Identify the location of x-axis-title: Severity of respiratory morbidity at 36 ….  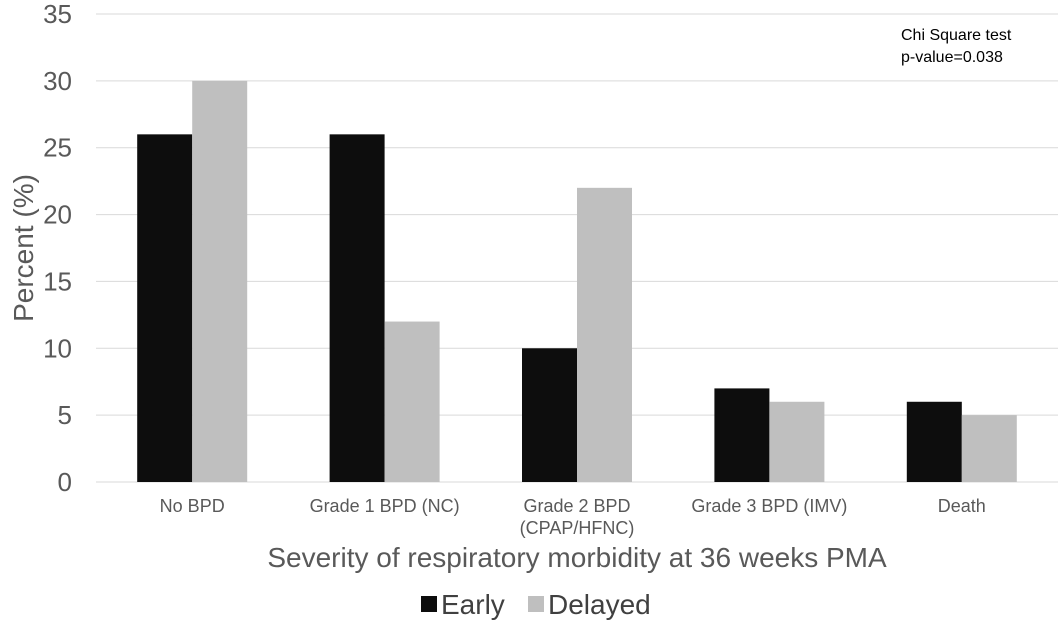
(577, 557).